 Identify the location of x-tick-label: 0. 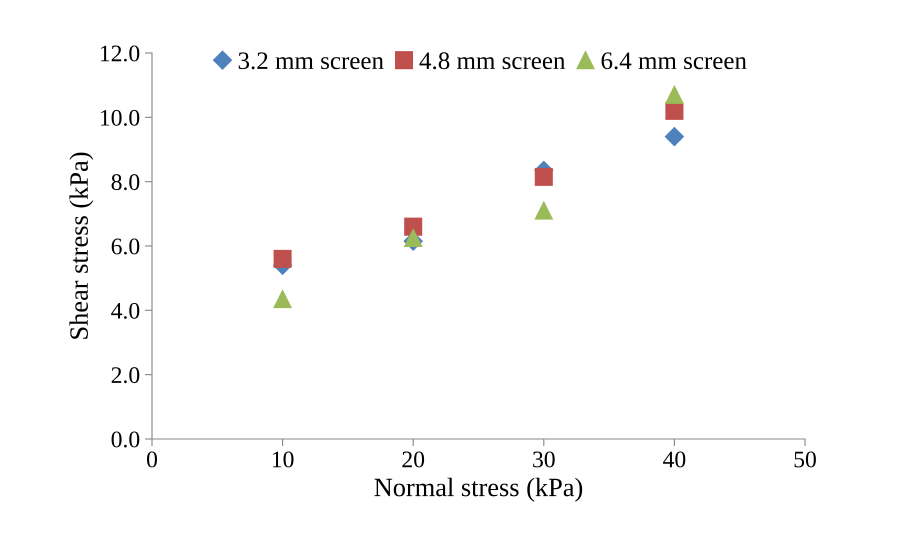
(152, 459).